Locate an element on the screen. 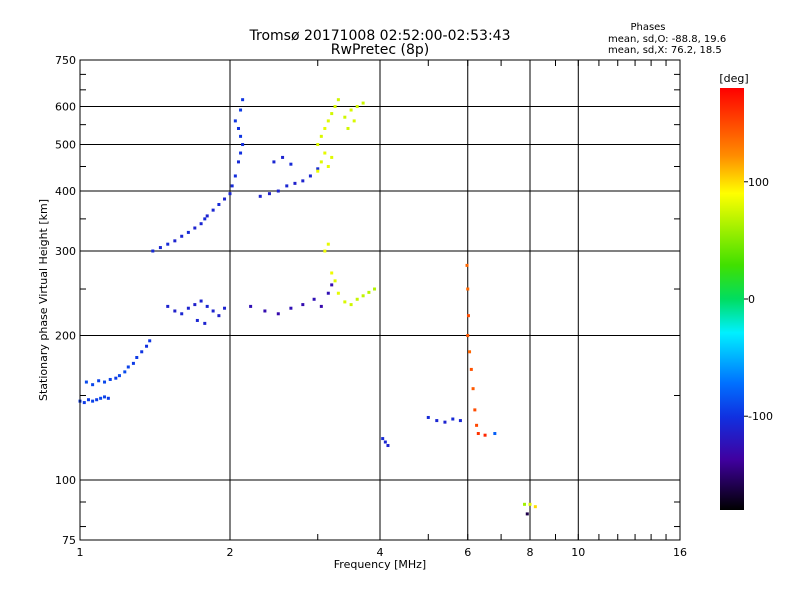  y-tick-label: 75 is located at coordinates (69, 540).